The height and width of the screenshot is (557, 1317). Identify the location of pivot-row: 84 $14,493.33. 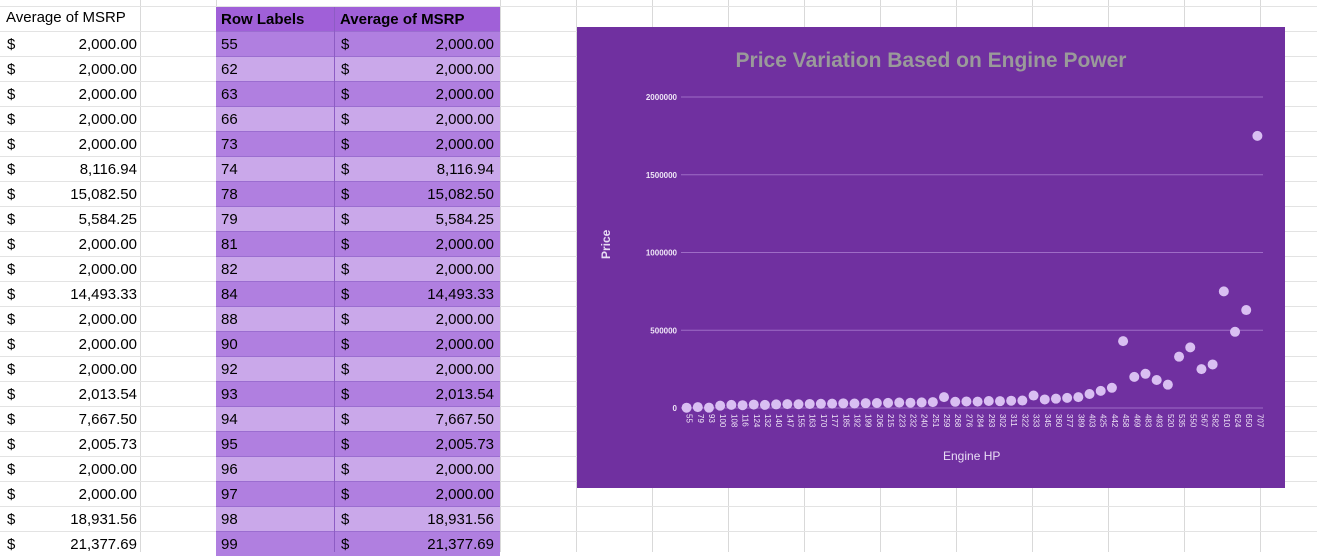
(358, 293).